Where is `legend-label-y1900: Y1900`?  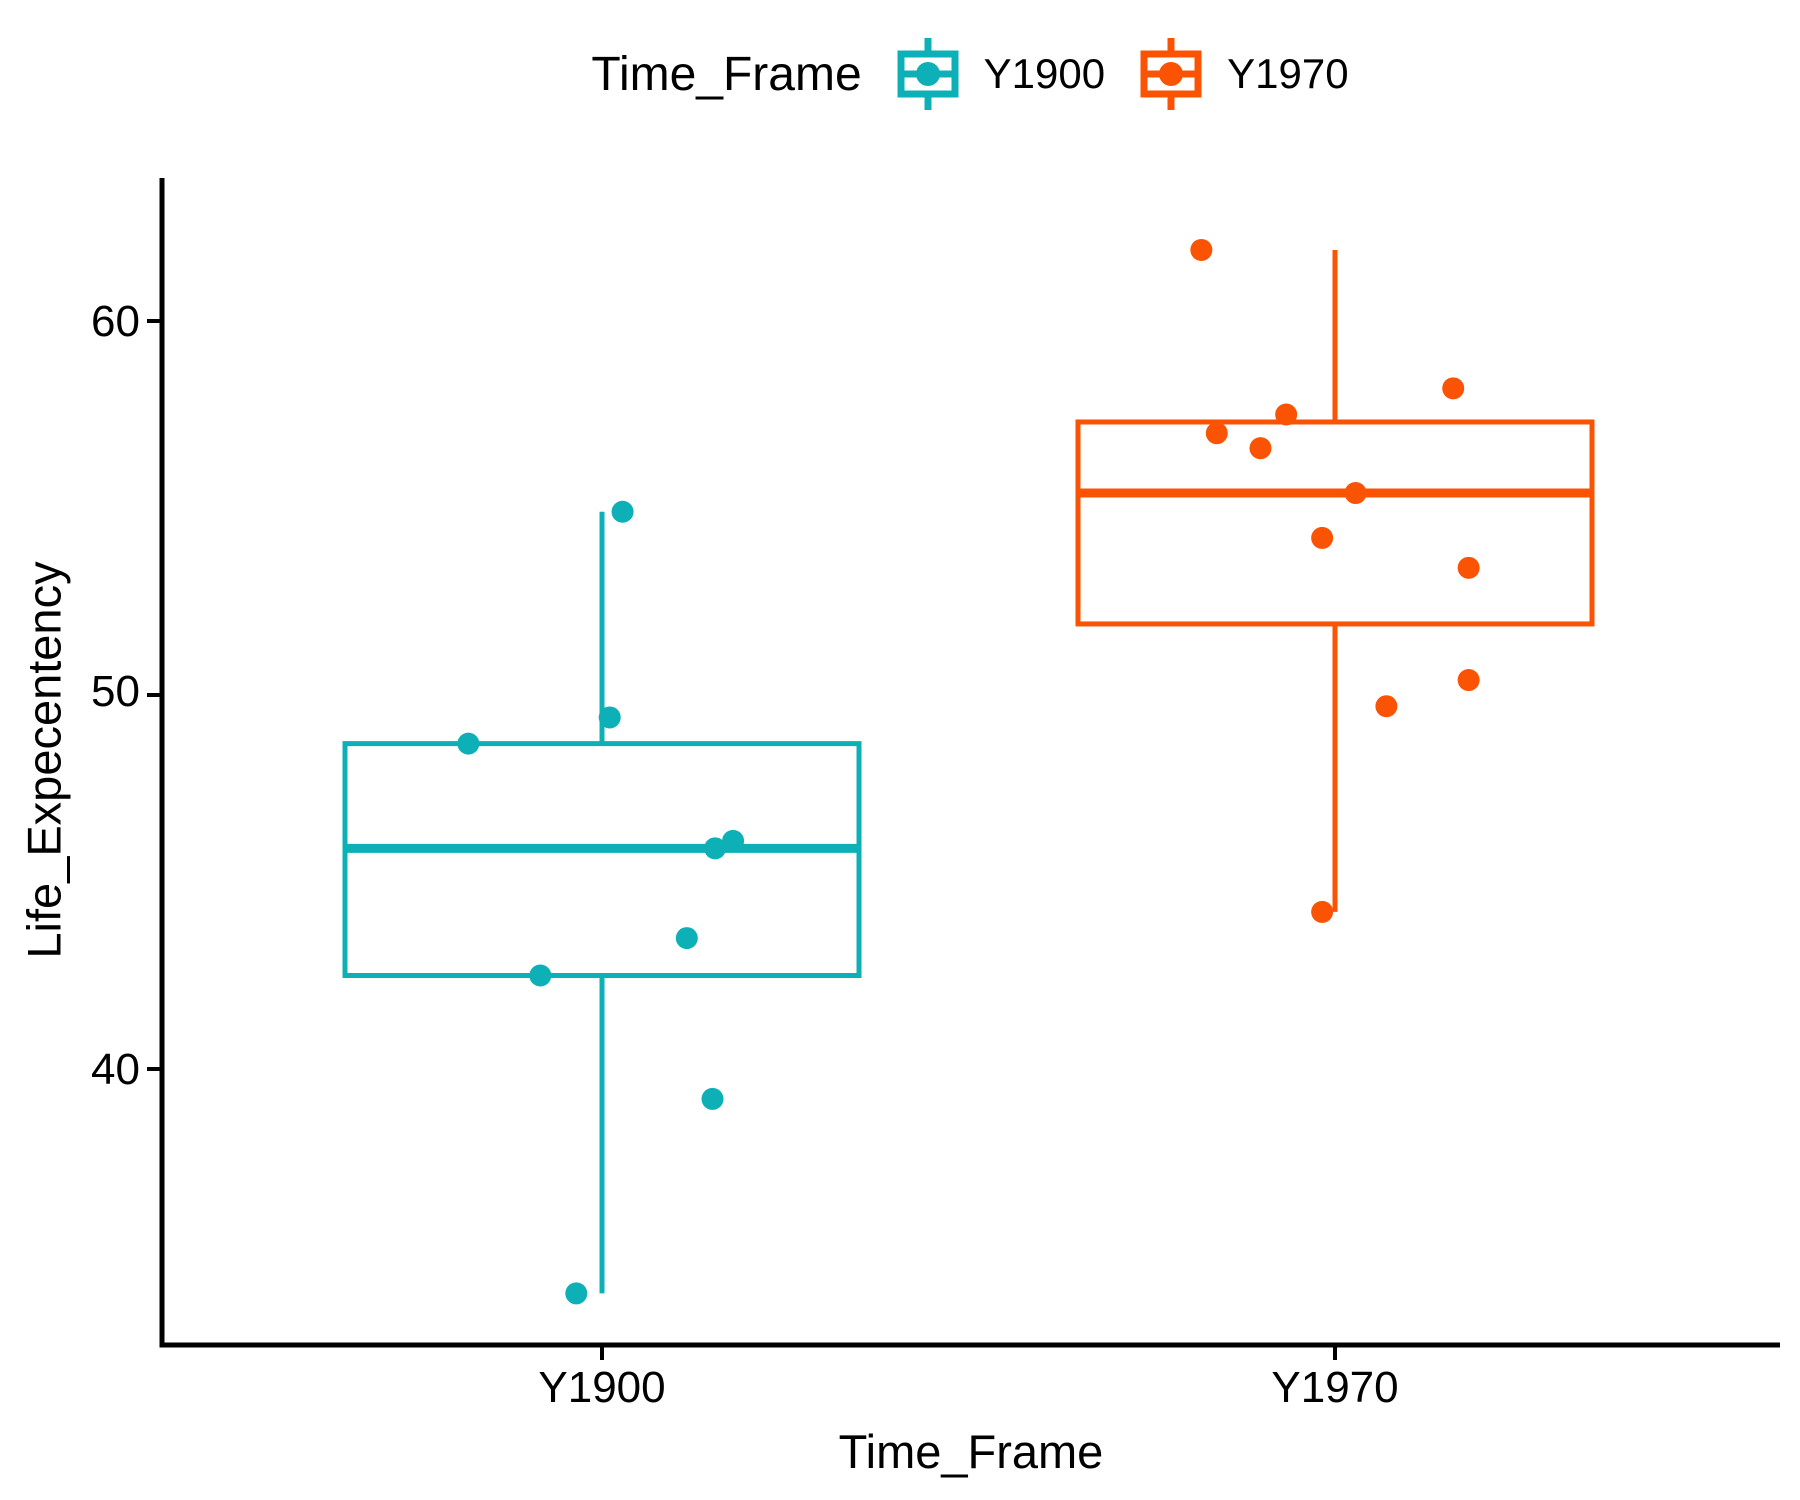
legend-label-y1900: Y1900 is located at coordinates (1044, 73).